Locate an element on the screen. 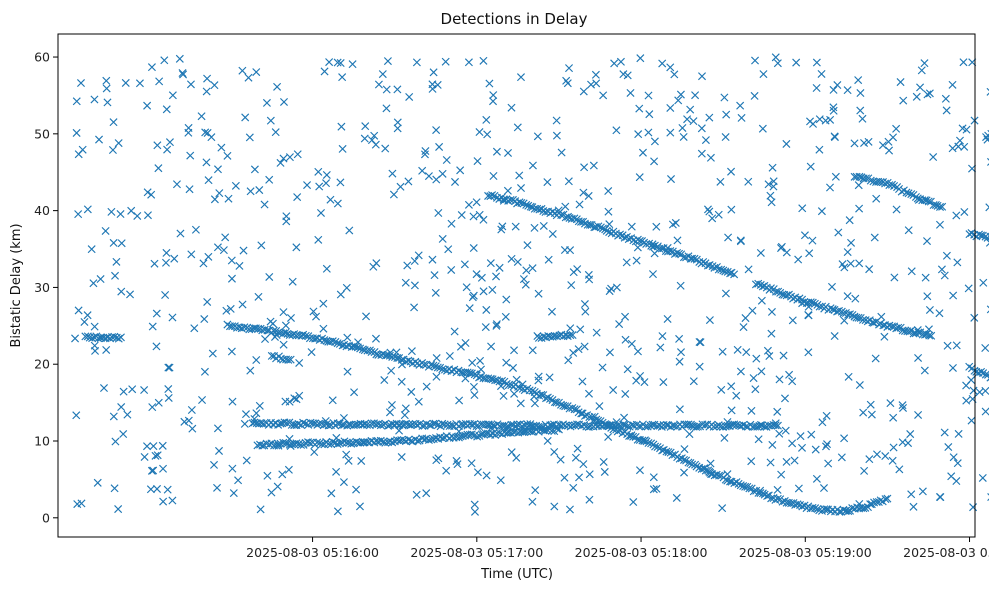 The height and width of the screenshot is (590, 989). y-tick-label: 10 is located at coordinates (42, 441).